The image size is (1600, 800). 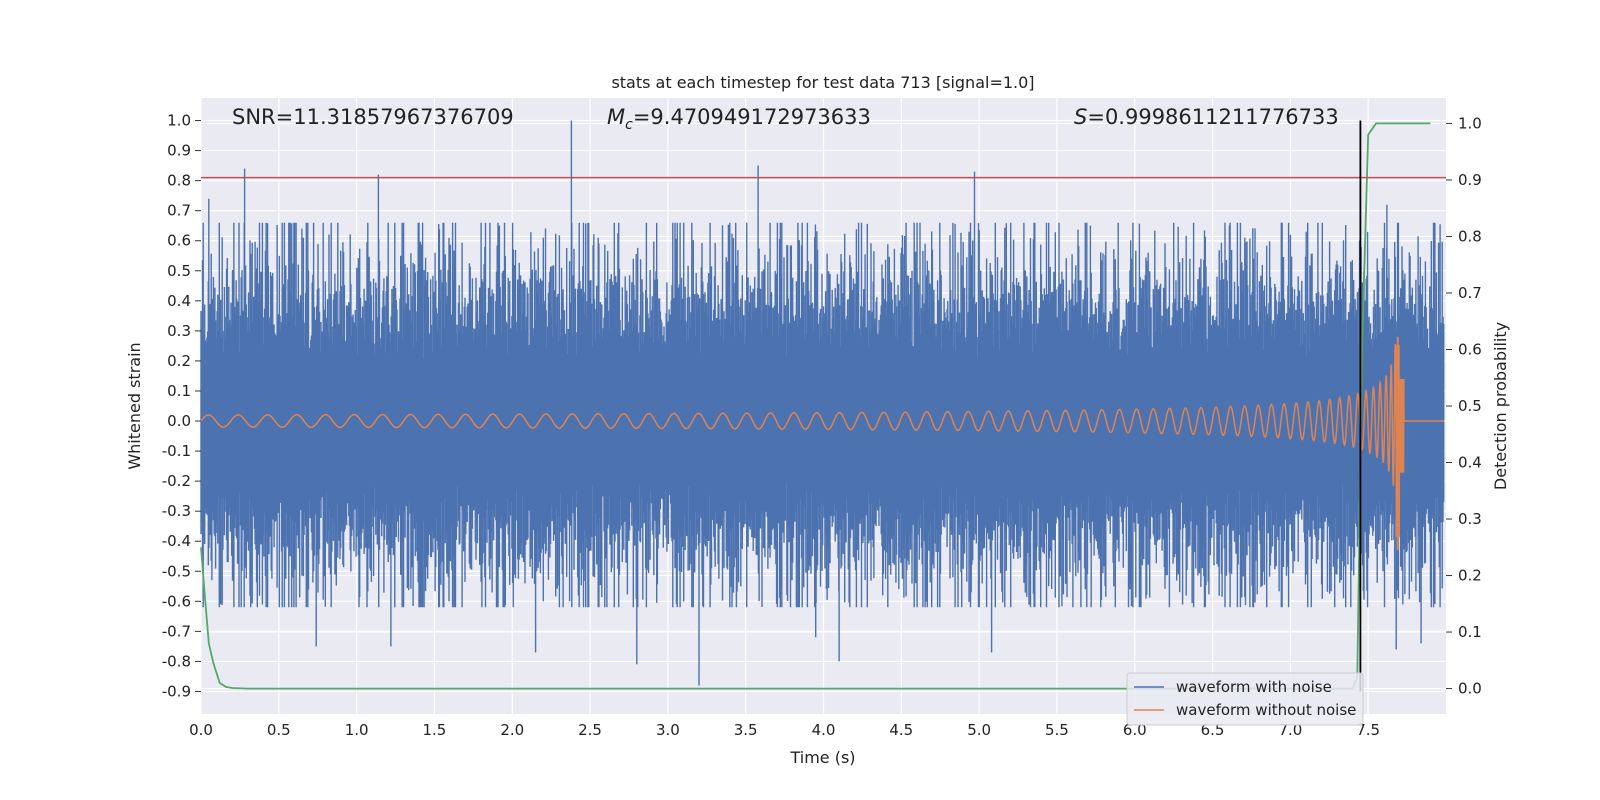 I want to click on y-tick-label: -0.6, so click(x=176, y=601).